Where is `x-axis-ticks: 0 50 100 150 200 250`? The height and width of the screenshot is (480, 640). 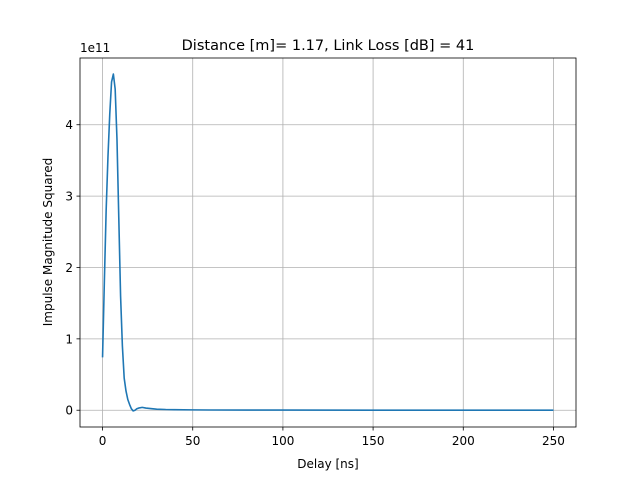 x-axis-ticks: 0 50 100 150 200 250 is located at coordinates (332, 437).